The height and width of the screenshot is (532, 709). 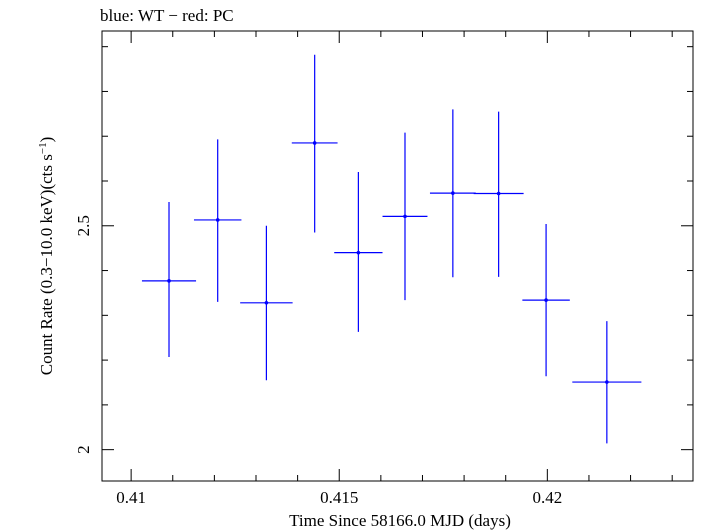 I want to click on y-tick-label: 2.5, so click(x=83, y=225).